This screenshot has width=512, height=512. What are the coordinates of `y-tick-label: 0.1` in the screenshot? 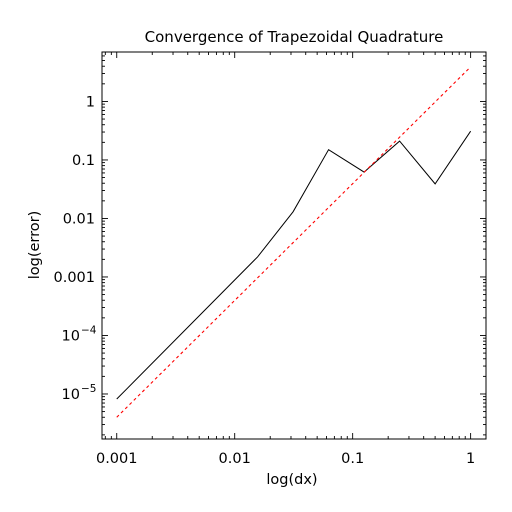 It's located at (83, 161).